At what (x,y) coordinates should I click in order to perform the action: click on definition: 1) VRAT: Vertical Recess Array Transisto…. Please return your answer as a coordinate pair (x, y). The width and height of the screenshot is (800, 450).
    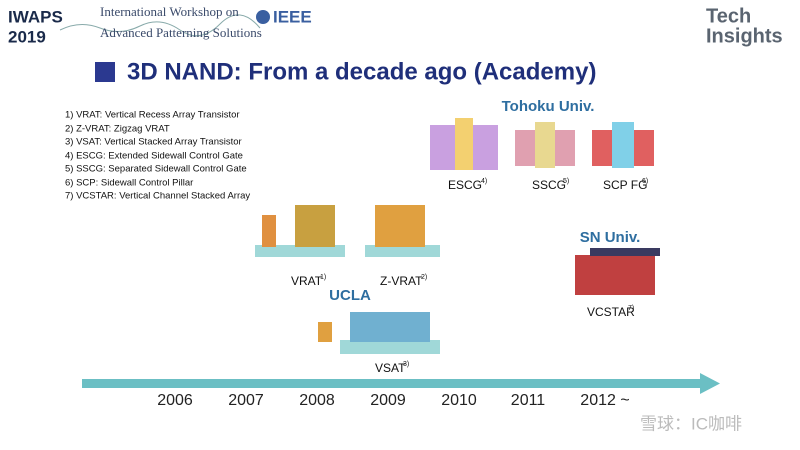
    Looking at the image, I should click on (152, 115).